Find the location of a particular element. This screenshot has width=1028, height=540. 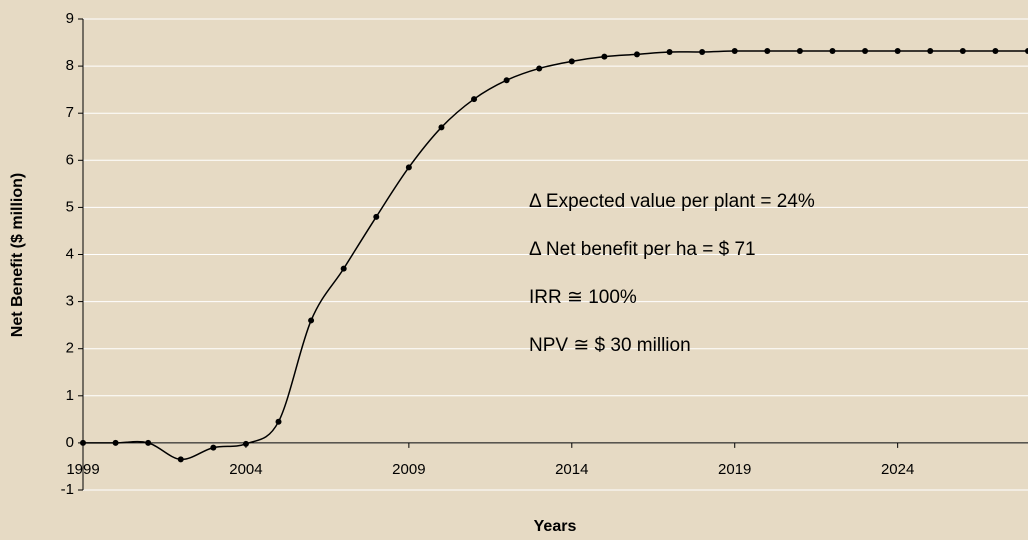

y-tick-label: 2 is located at coordinates (70, 348).